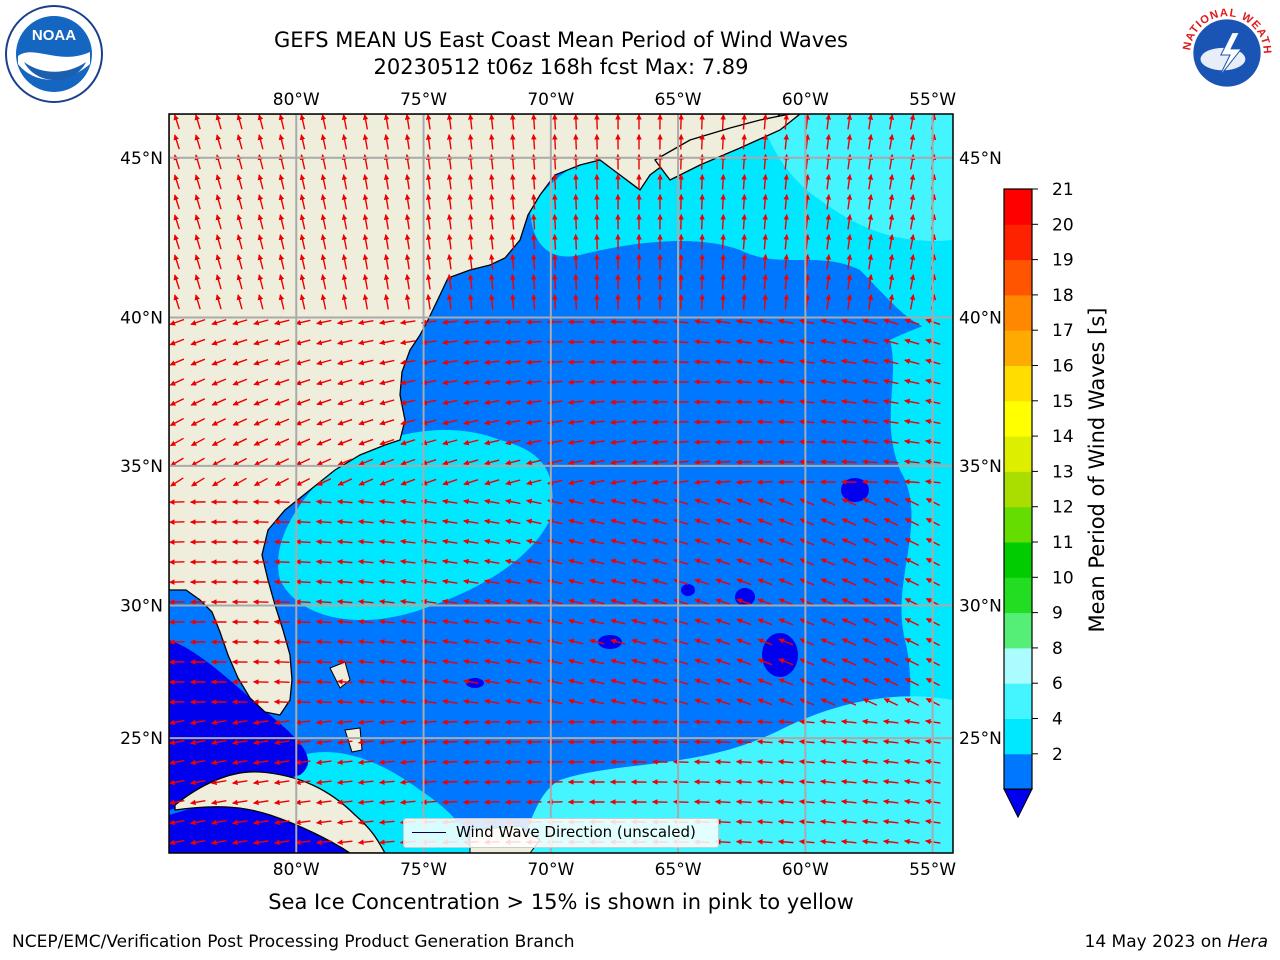 The height and width of the screenshot is (960, 1280). I want to click on wave-period-zone-north-light, so click(856, 177).